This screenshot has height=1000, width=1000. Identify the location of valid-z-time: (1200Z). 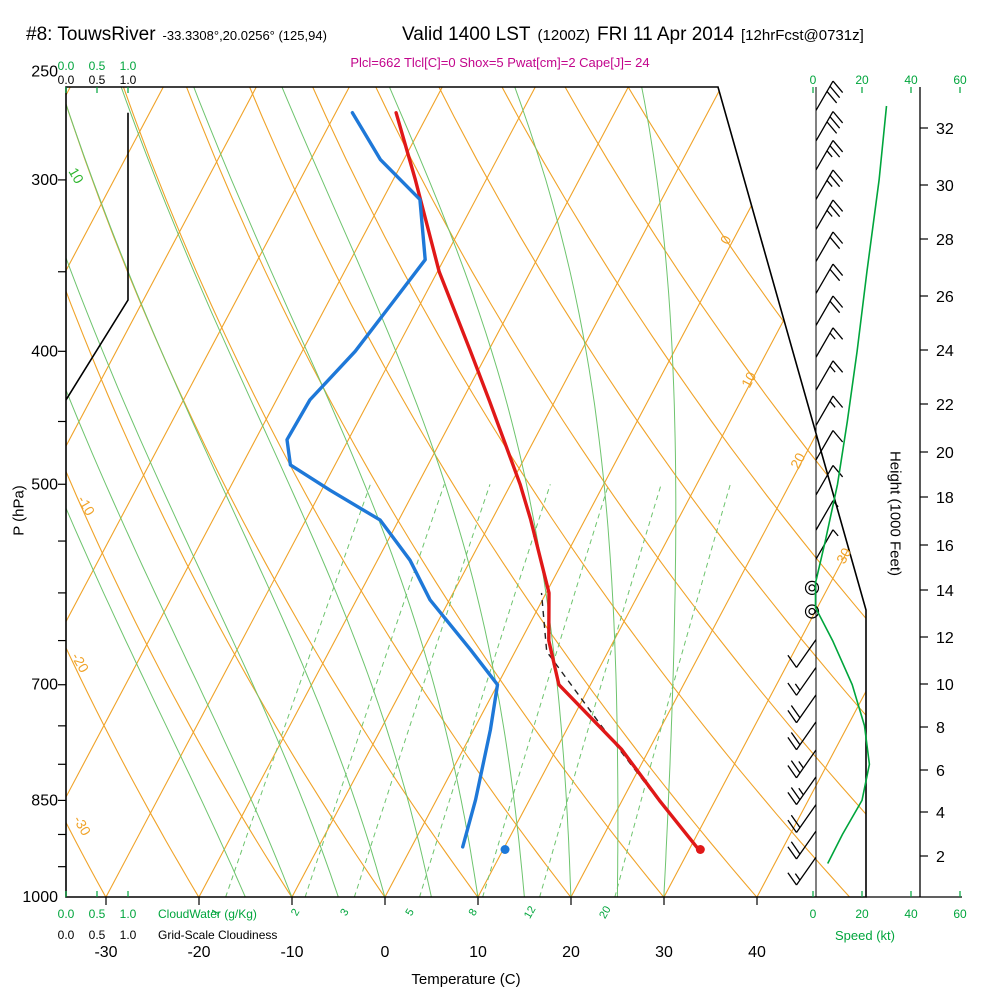
(564, 35).